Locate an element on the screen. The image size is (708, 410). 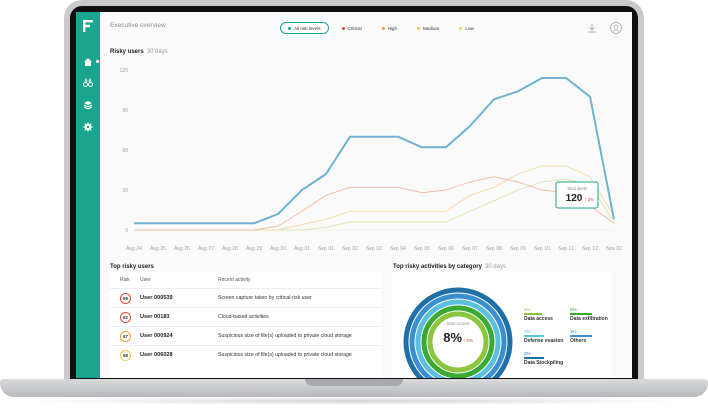
download-icon is located at coordinates (592, 28).